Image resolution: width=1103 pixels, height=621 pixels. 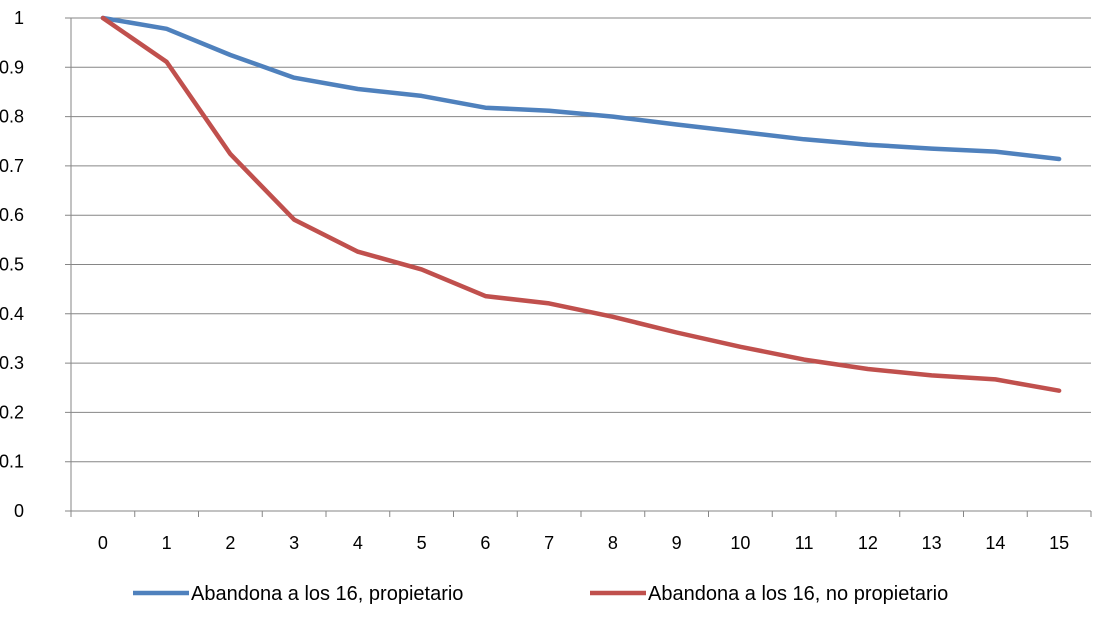 I want to click on x-tick-label: 1, so click(x=167, y=543).